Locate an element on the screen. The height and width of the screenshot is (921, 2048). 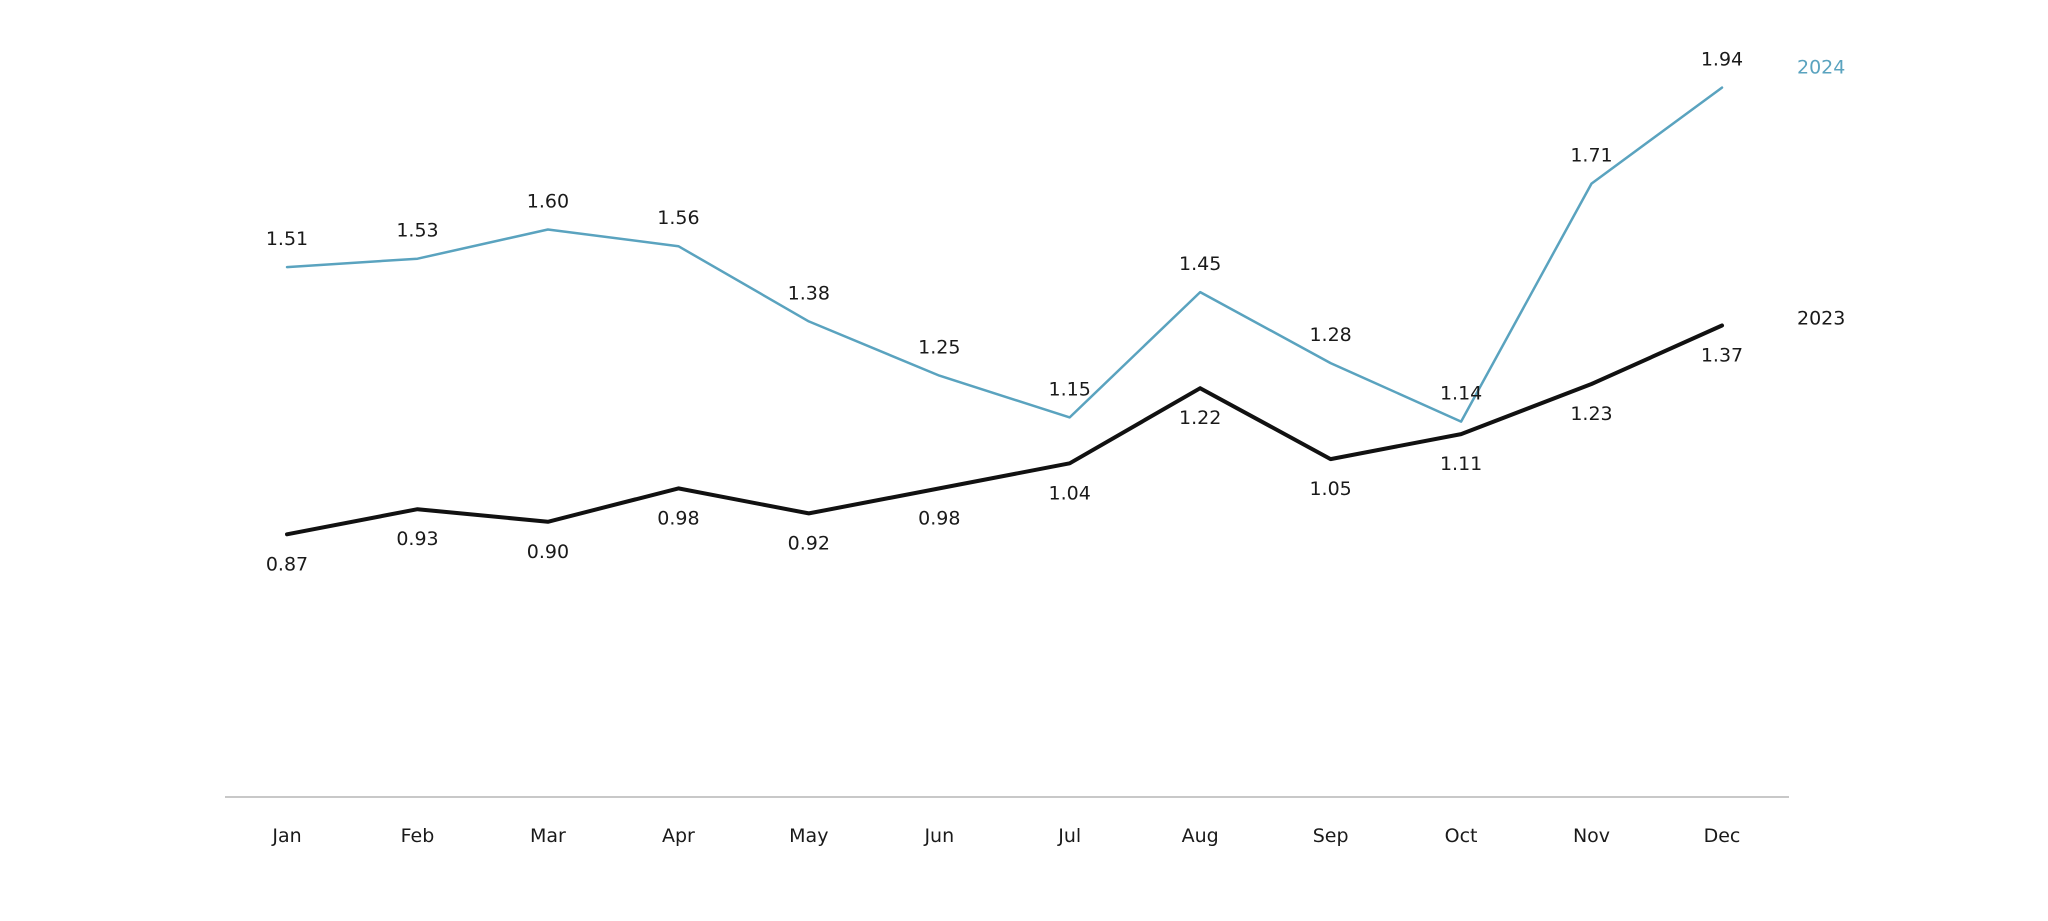
data-label-2023-feb: 0.93 is located at coordinates (417, 539).